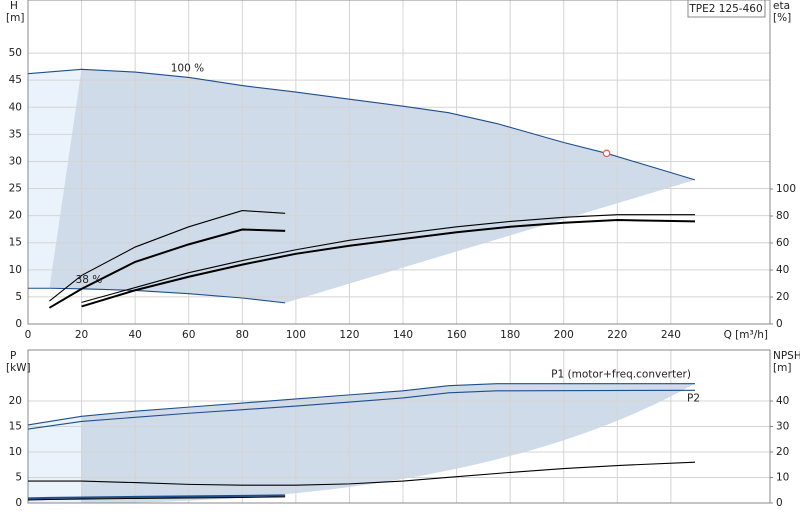 This screenshot has height=520, width=800. Describe the element at coordinates (781, 6) in the screenshot. I see `y2-axis-label: eta` at that location.